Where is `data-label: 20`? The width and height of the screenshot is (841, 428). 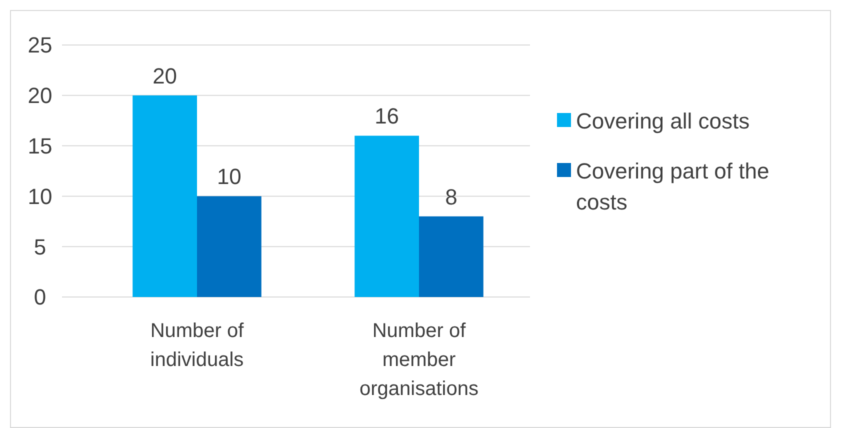
data-label: 20 is located at coordinates (165, 75).